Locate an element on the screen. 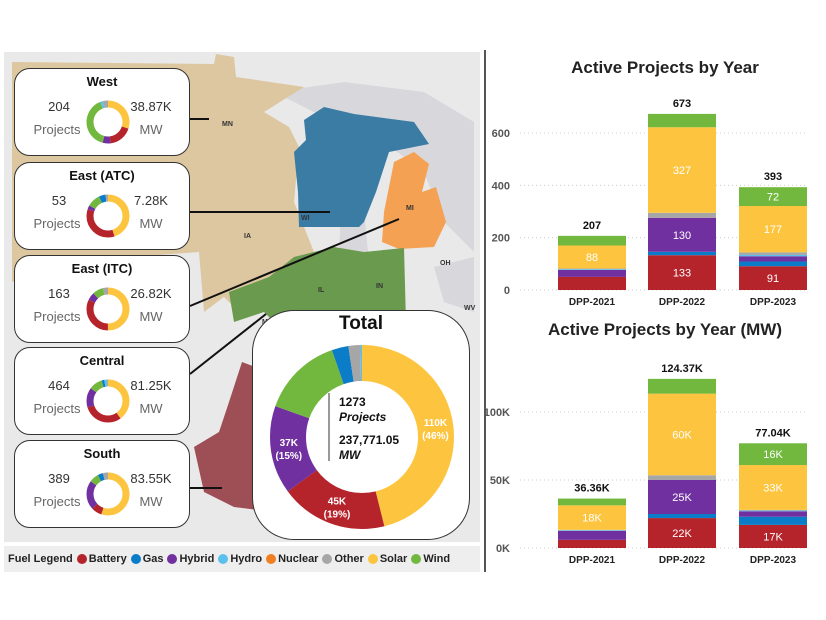 The width and height of the screenshot is (826, 620). state-label: OH is located at coordinates (445, 263).